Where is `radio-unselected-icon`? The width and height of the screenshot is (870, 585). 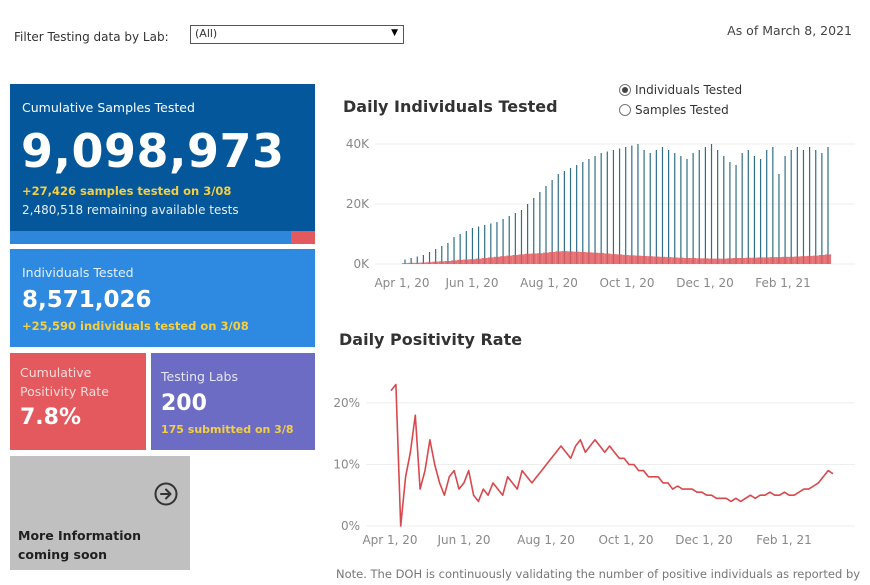 radio-unselected-icon is located at coordinates (625, 110).